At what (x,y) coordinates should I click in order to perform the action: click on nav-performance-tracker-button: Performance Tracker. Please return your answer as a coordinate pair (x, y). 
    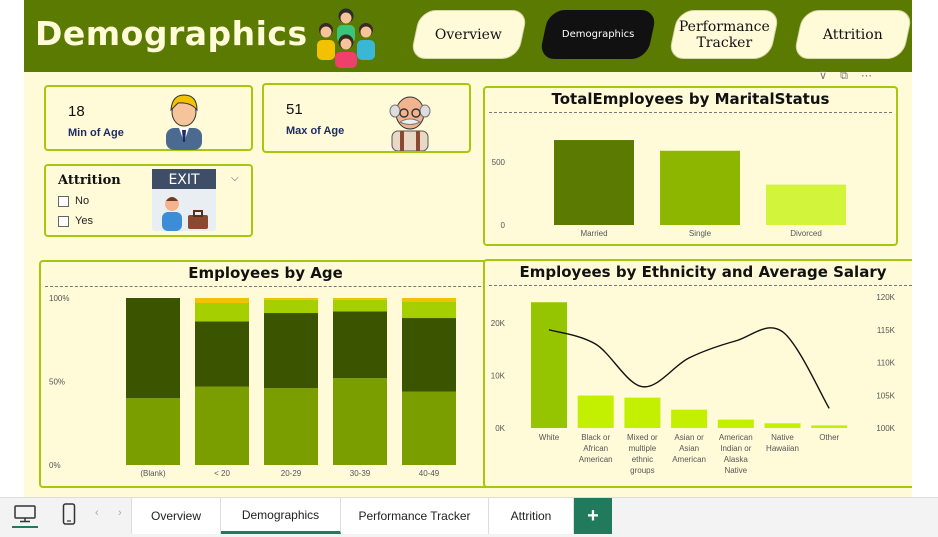
    Looking at the image, I should click on (724, 34).